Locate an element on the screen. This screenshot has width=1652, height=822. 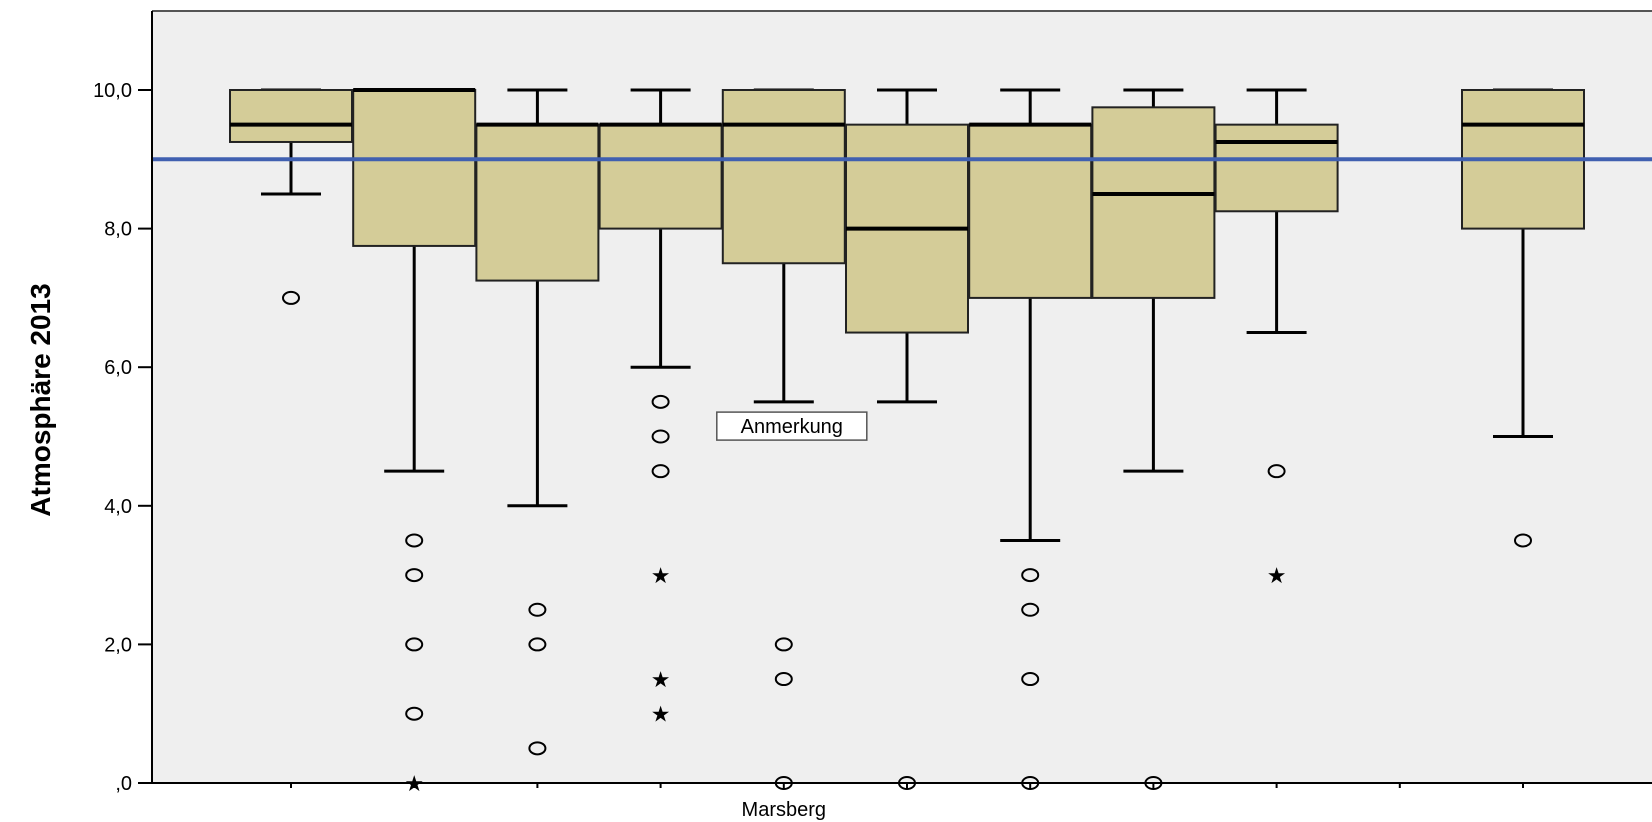
y-tick-label: 8,0 is located at coordinates (118, 230).